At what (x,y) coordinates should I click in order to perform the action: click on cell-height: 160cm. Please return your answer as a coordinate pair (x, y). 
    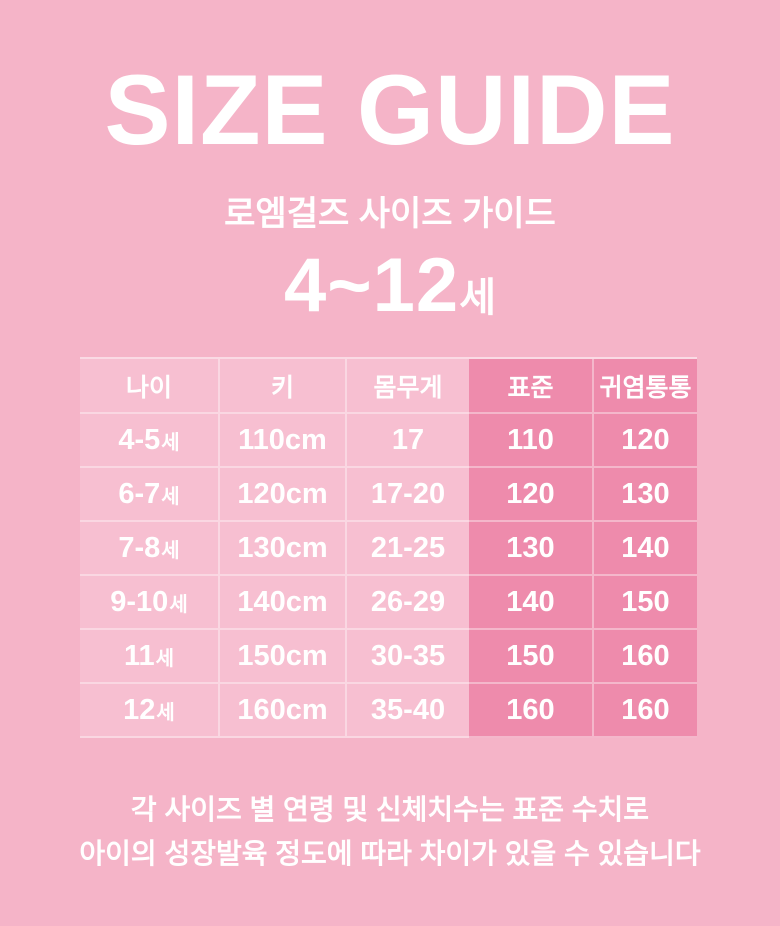
    Looking at the image, I should click on (283, 711).